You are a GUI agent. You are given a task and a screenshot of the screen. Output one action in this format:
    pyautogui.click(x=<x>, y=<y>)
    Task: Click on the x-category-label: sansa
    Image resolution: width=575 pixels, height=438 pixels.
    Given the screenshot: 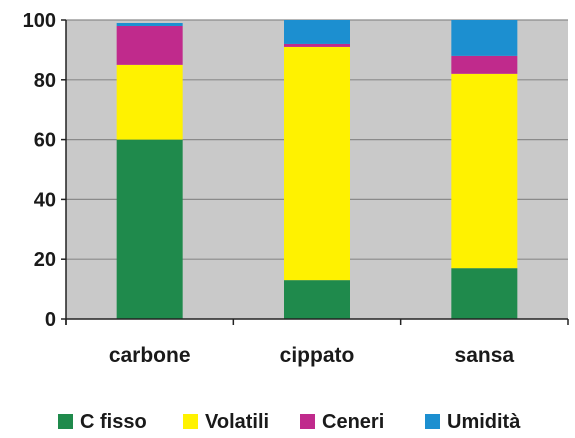 What is the action you would take?
    pyautogui.click(x=485, y=355)
    